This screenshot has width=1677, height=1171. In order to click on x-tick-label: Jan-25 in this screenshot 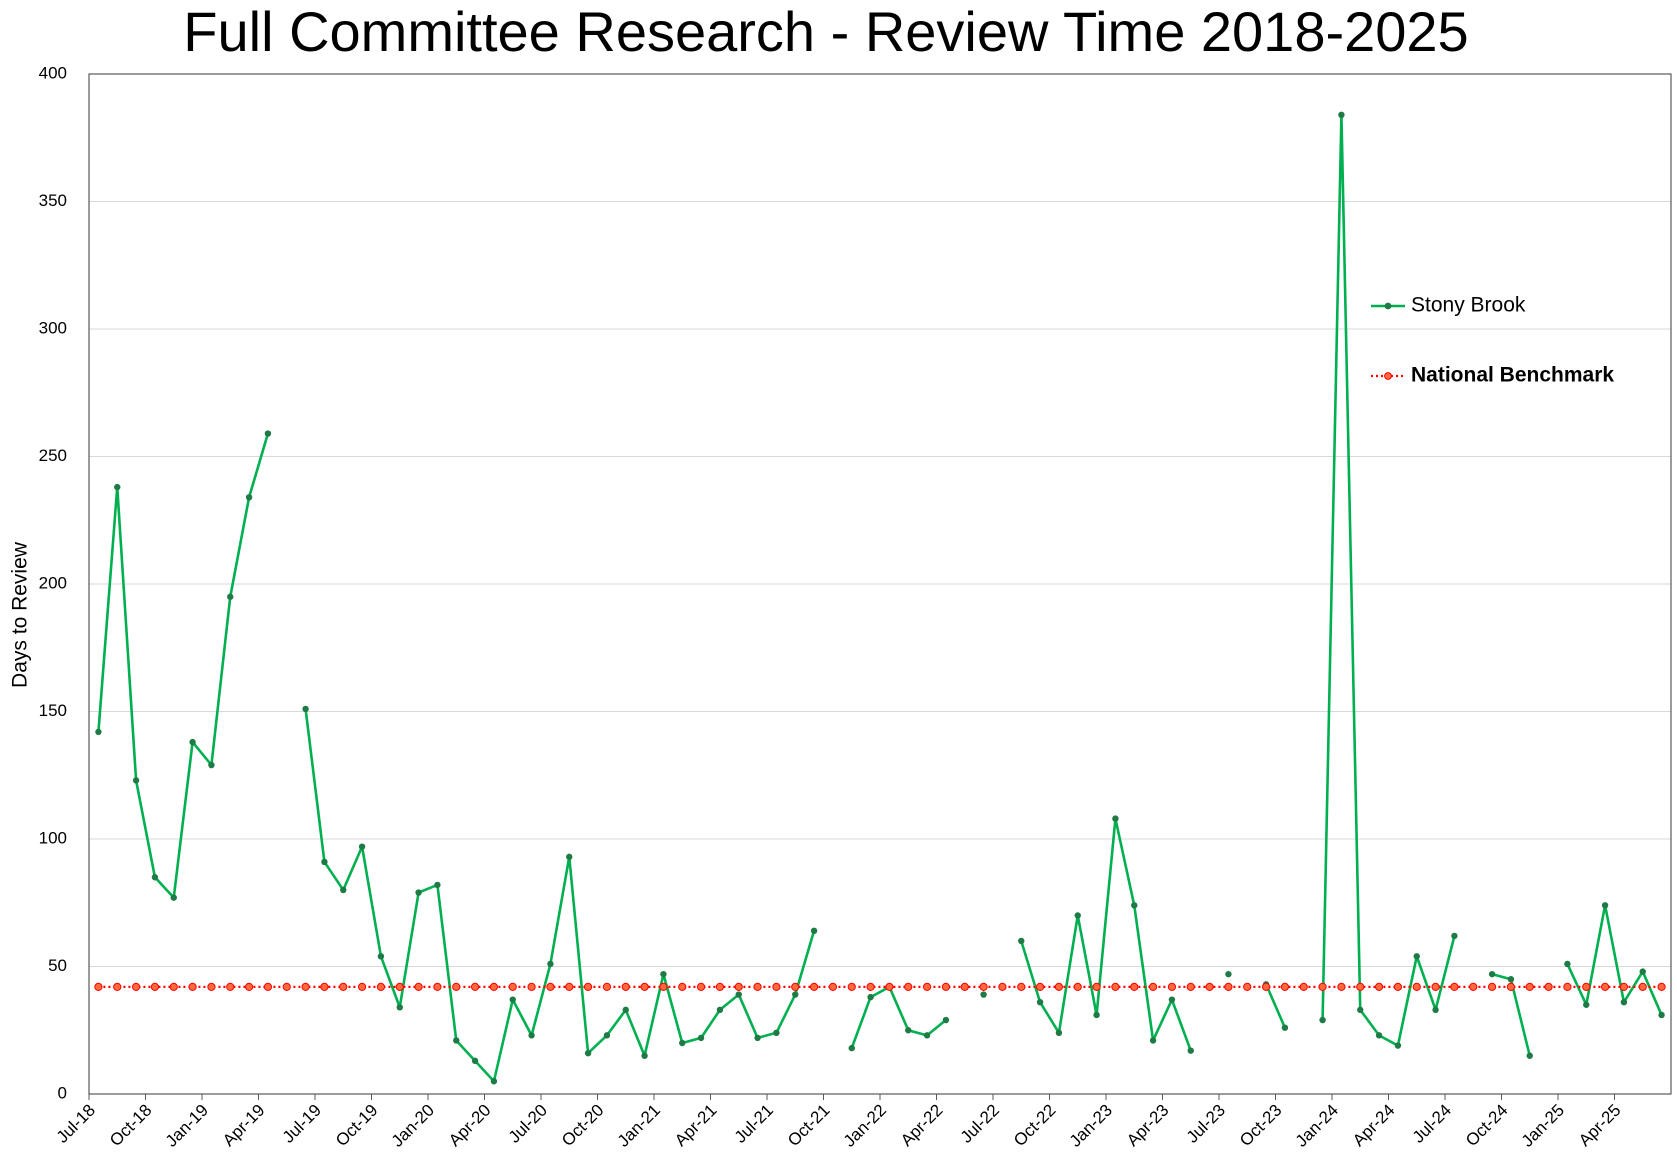, I will do `click(1543, 1126)`.